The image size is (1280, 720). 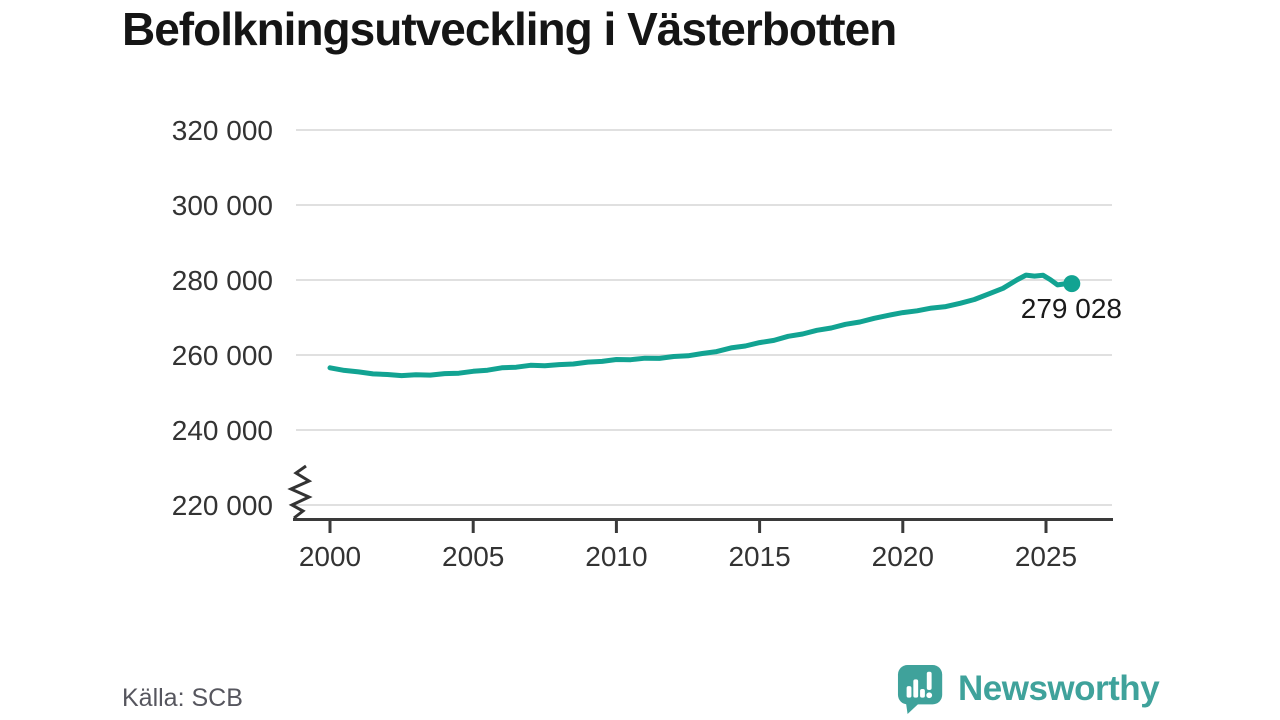 I want to click on exclamation-icon, so click(x=929, y=680).